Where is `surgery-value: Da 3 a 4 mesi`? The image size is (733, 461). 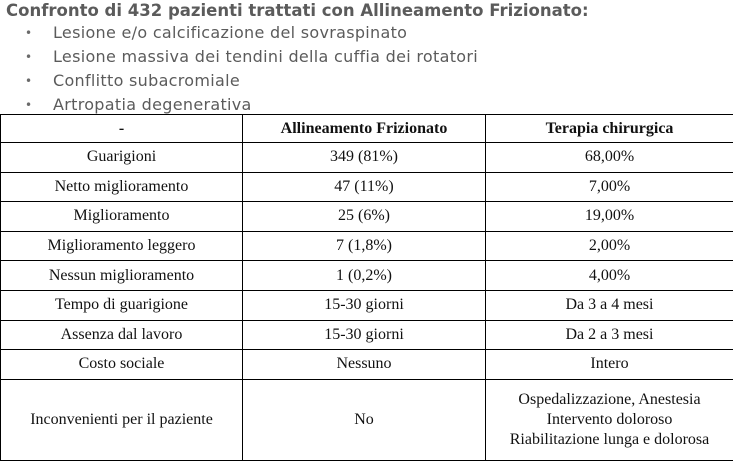 surgery-value: Da 3 a 4 mesi is located at coordinates (609, 305).